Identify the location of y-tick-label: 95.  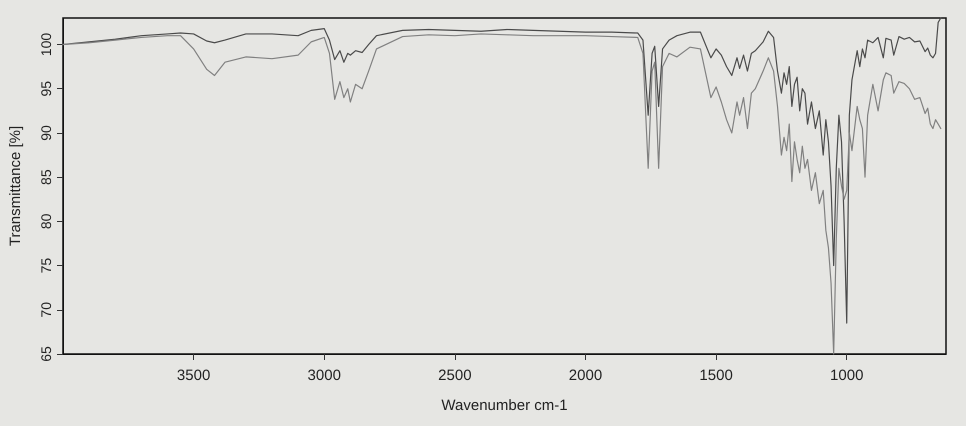
(46, 88).